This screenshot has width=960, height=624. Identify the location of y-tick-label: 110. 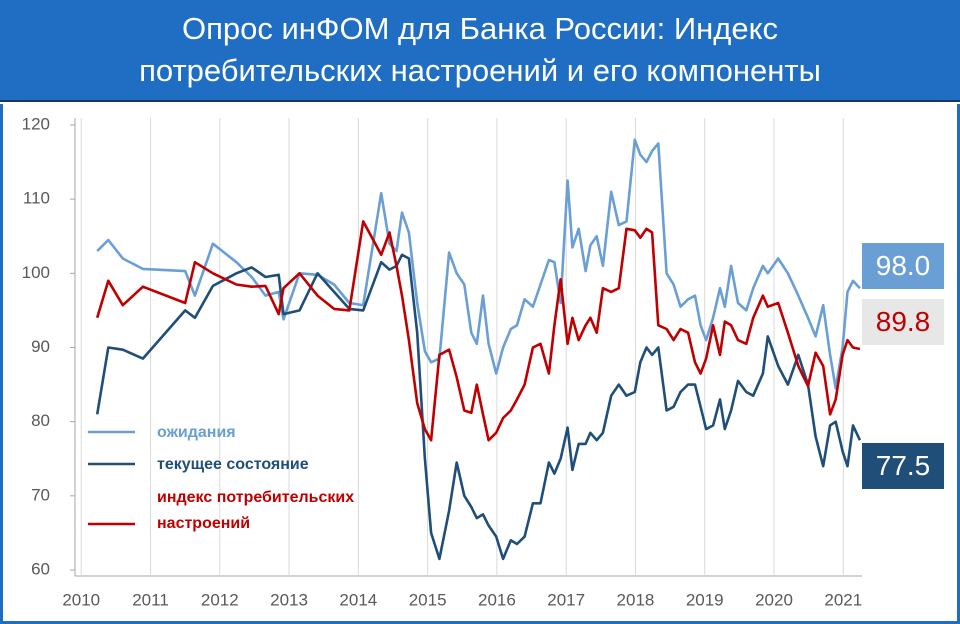
(36, 198).